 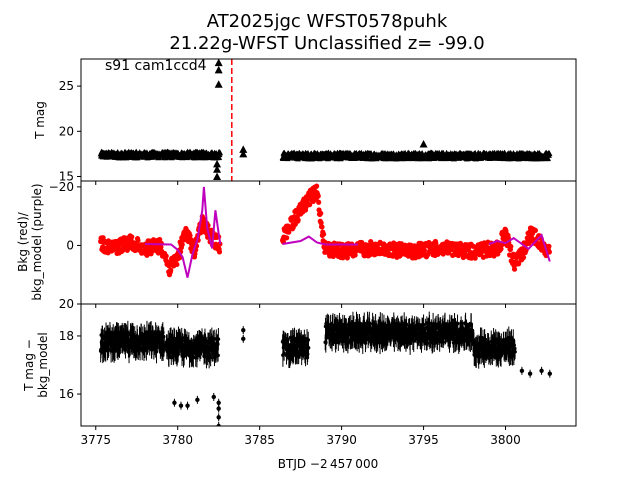 I want to click on chart-title-line2: 21.22g-WFST Unclassified z= -99.0, so click(x=326, y=43).